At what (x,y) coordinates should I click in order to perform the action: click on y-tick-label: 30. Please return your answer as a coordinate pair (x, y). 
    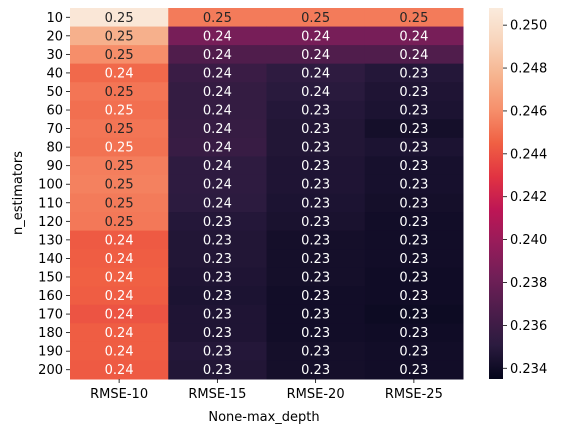
    Looking at the image, I should click on (54, 55).